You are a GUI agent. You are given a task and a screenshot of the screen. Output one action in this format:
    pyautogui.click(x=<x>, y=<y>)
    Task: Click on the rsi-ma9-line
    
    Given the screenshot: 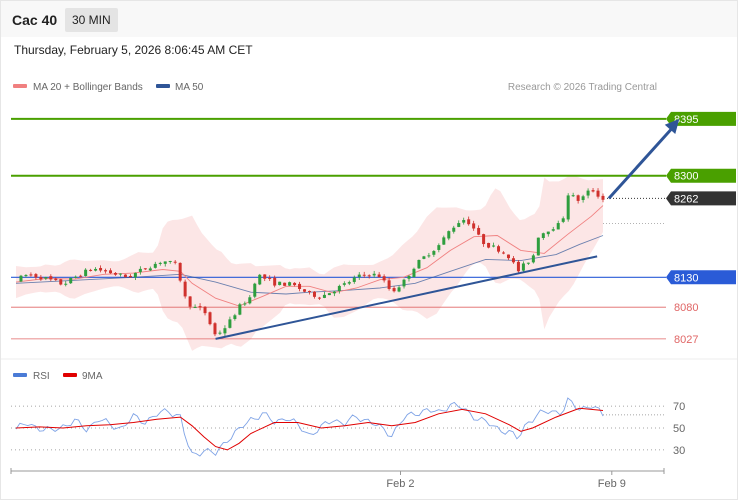 What is the action you would take?
    pyautogui.click(x=309, y=429)
    